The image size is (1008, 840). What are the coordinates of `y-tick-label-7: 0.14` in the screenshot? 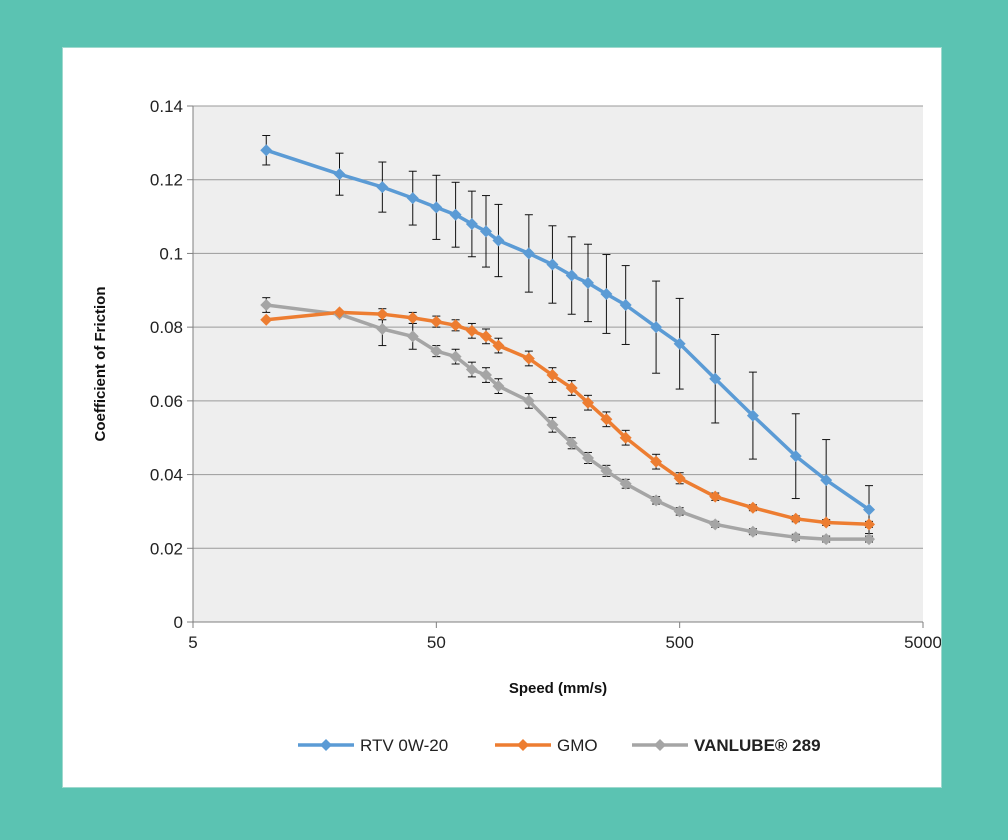 It's located at (166, 106).